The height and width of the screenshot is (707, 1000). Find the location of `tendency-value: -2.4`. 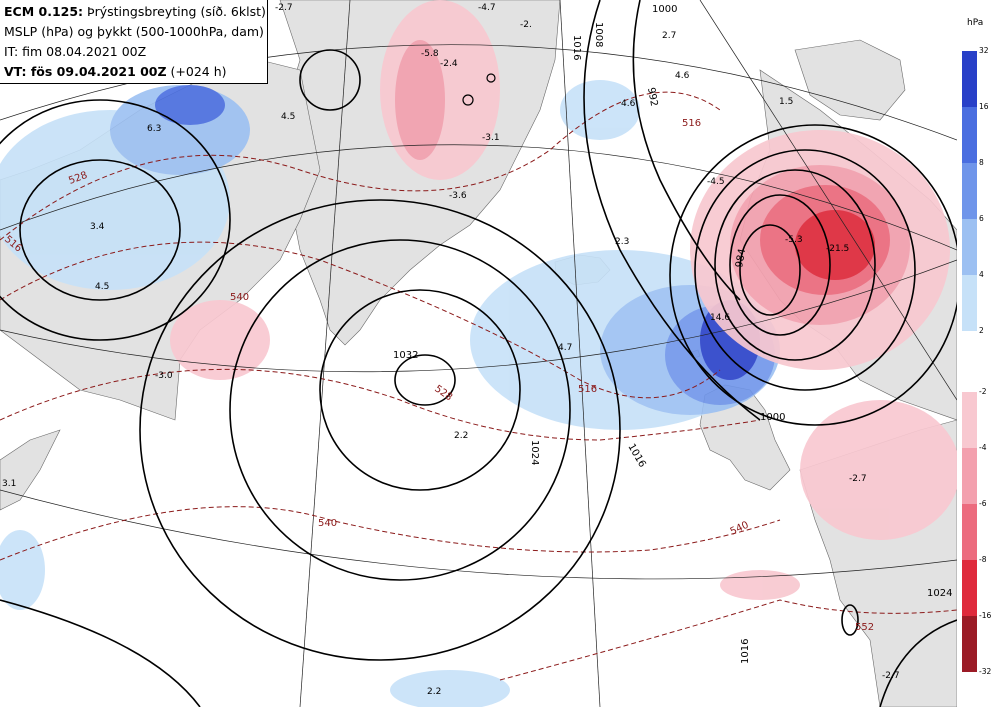

tendency-value: -2.4 is located at coordinates (449, 64).